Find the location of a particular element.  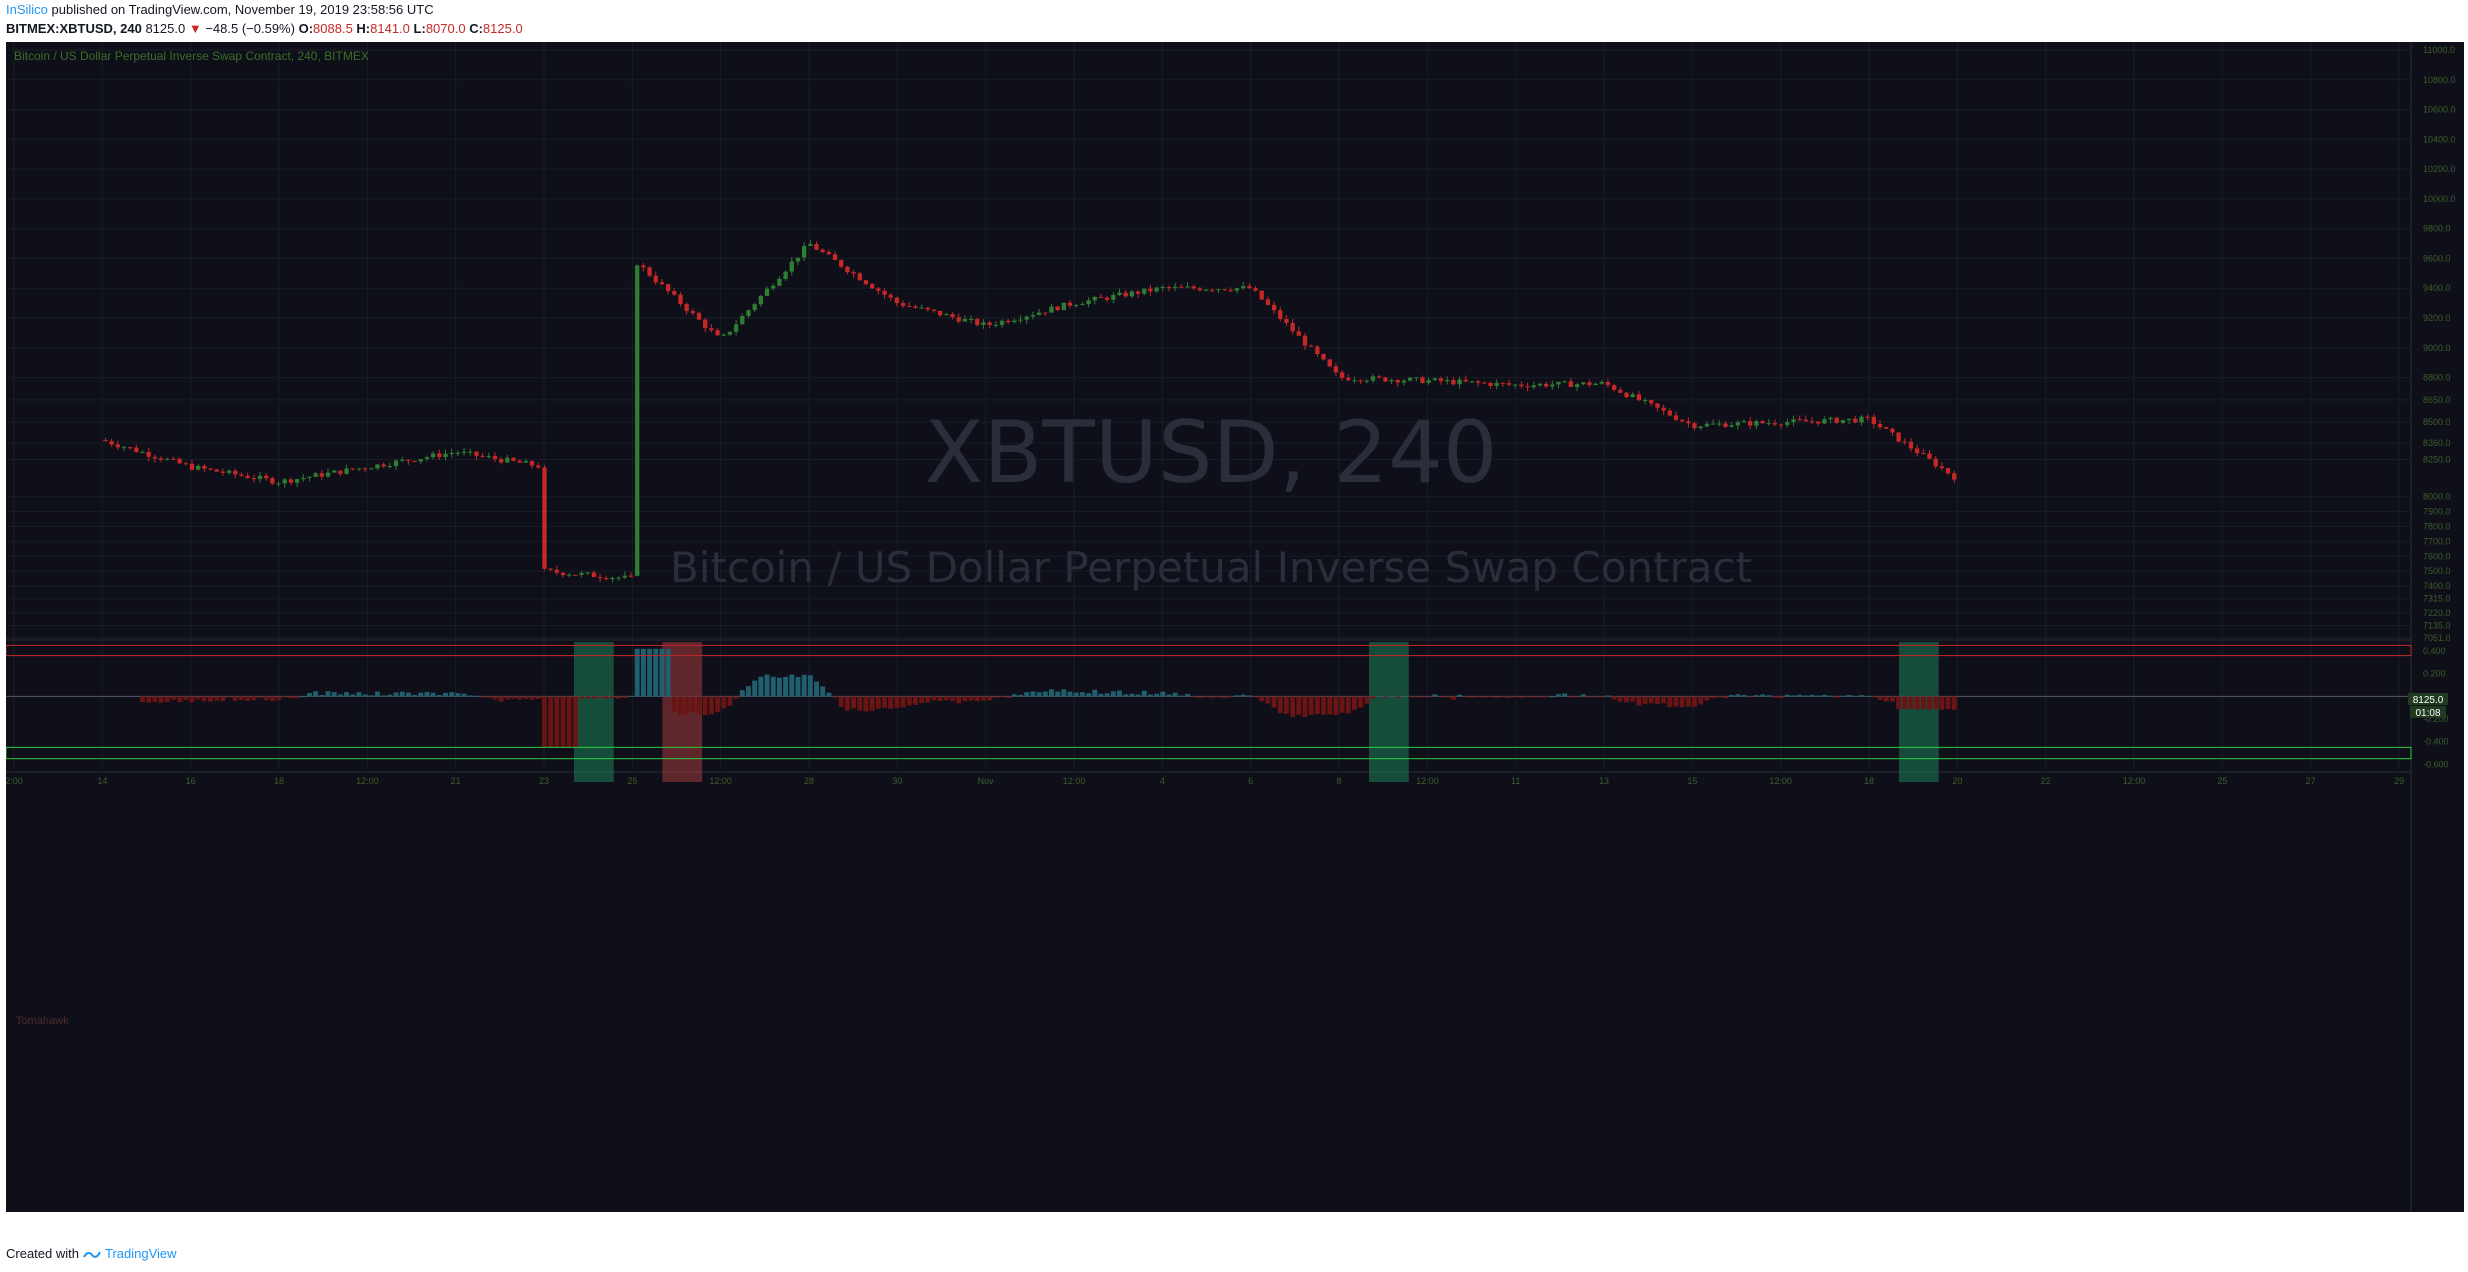

indicator-tick-label: -0.600 is located at coordinates (2436, 764).